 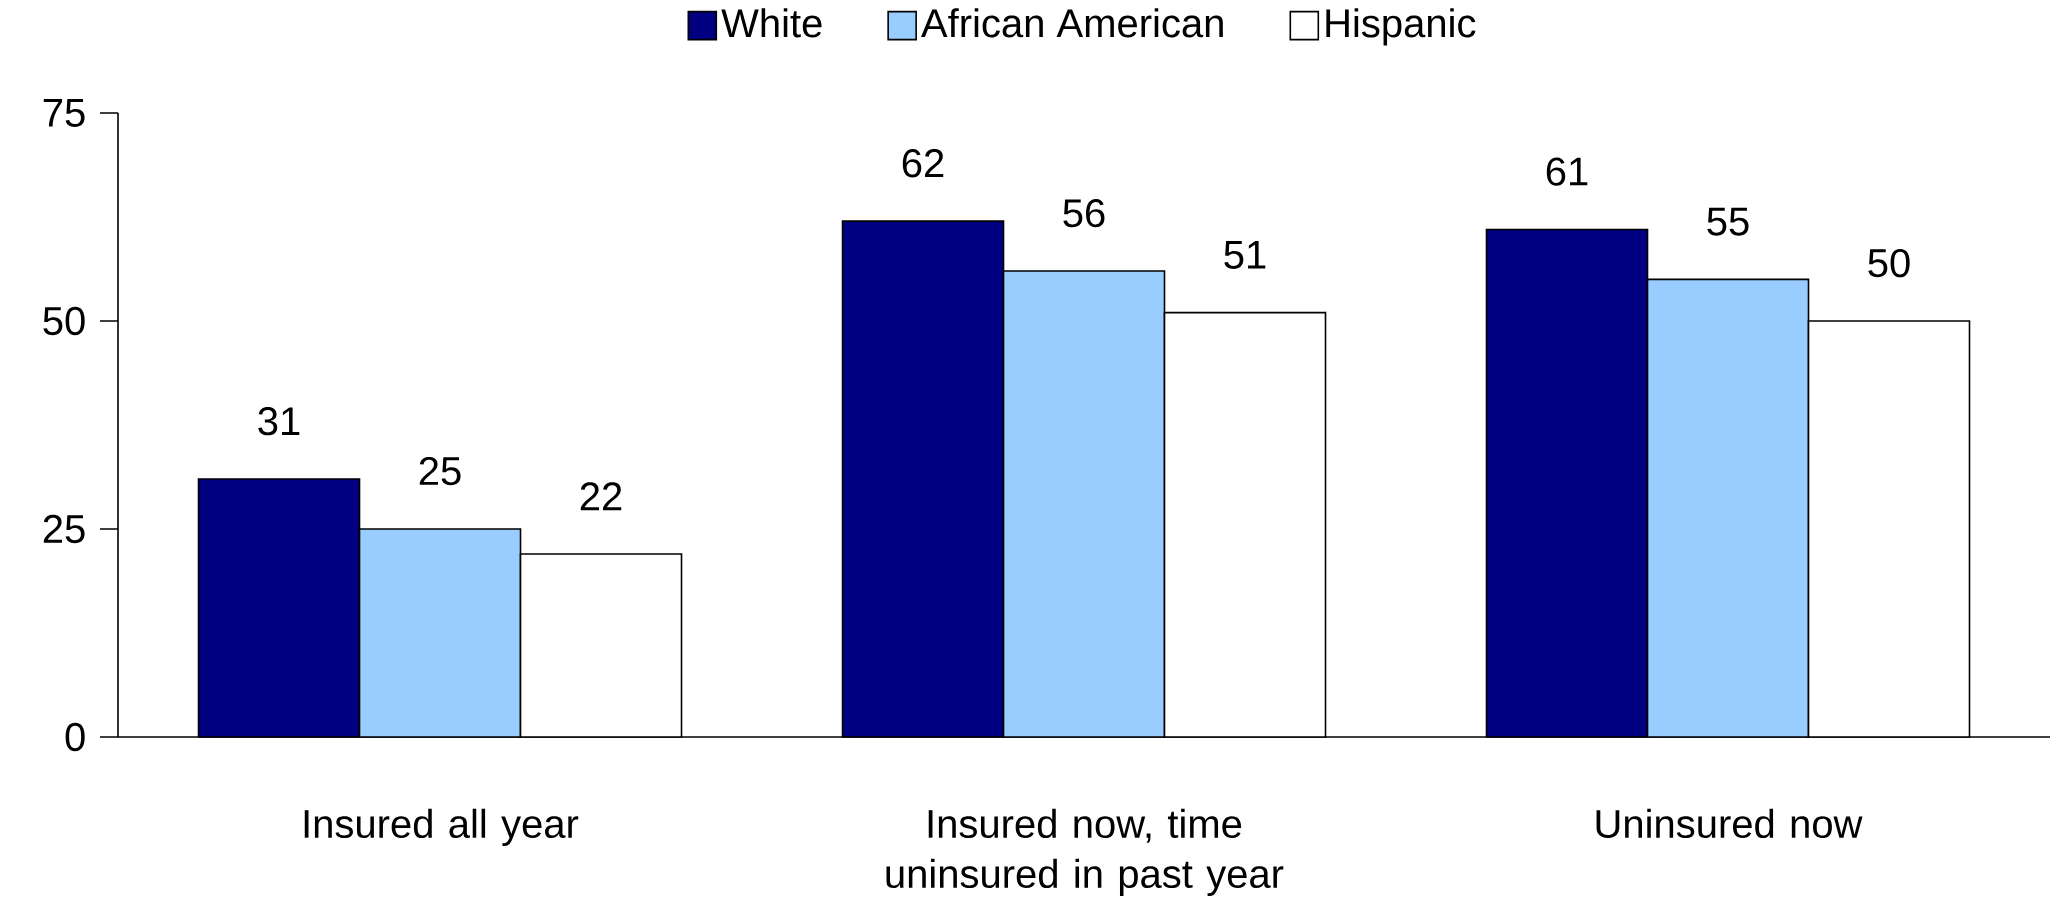 I want to click on data-label: 31, so click(x=279, y=421).